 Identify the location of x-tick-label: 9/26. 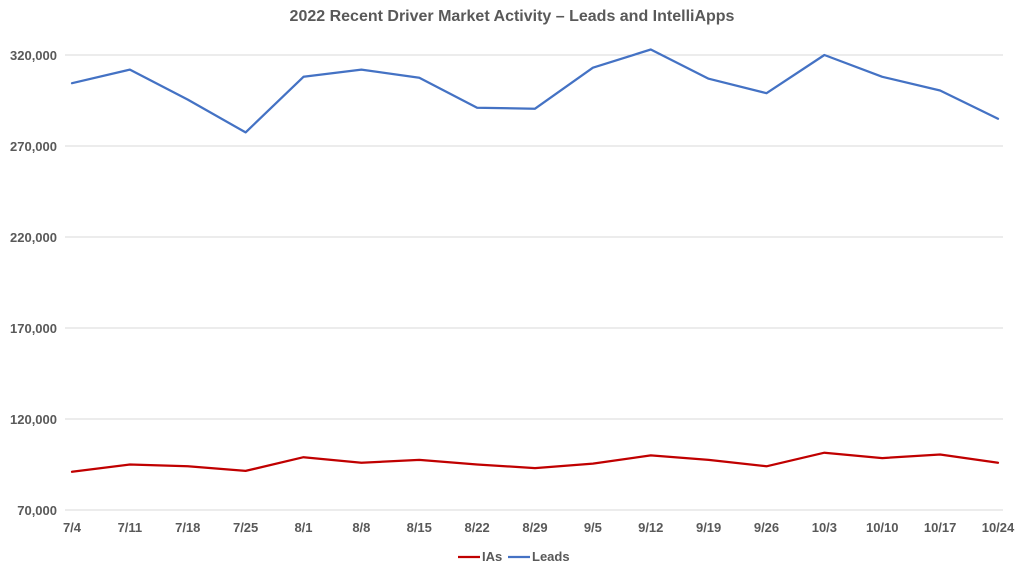
(766, 527).